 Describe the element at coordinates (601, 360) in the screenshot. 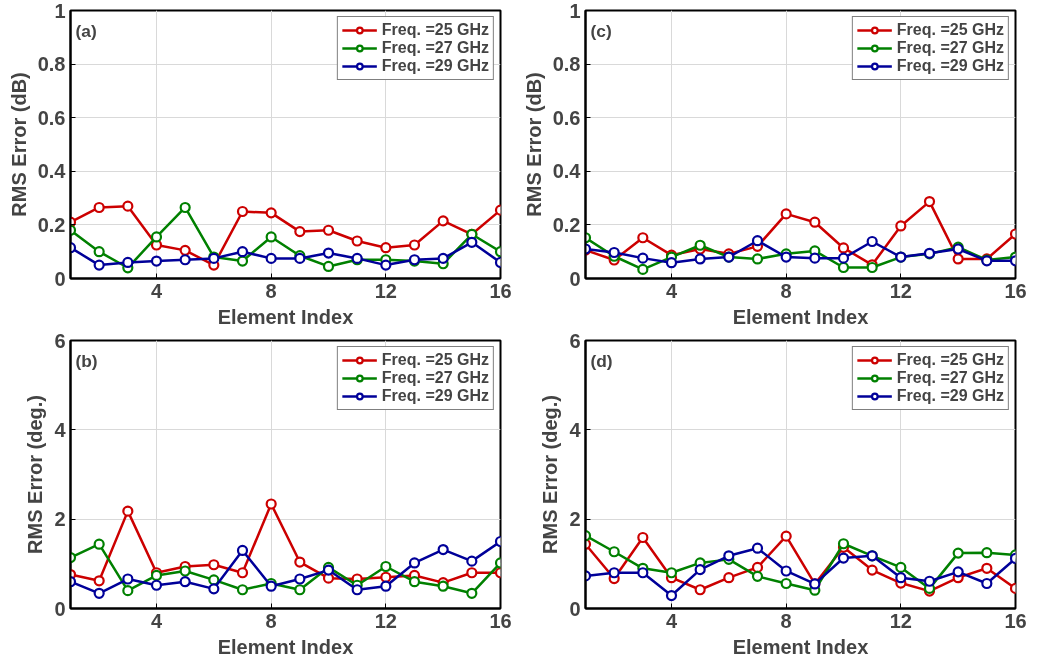

I see `annotation: (d)` at that location.